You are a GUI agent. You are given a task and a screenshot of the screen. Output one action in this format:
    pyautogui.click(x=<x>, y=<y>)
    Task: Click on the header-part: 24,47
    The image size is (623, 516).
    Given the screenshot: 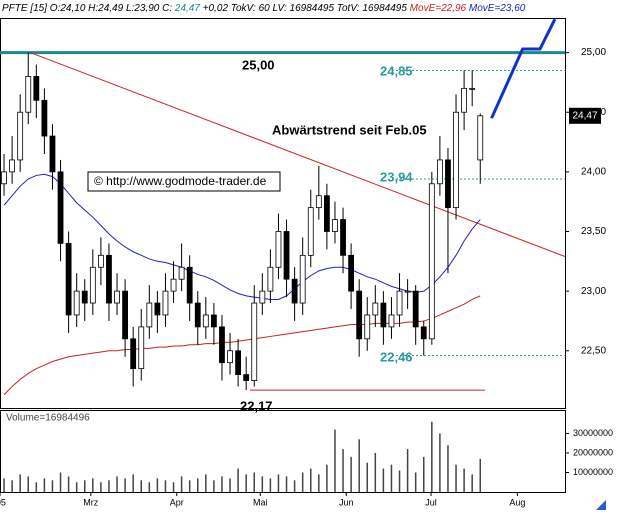 What is the action you would take?
    pyautogui.click(x=187, y=8)
    